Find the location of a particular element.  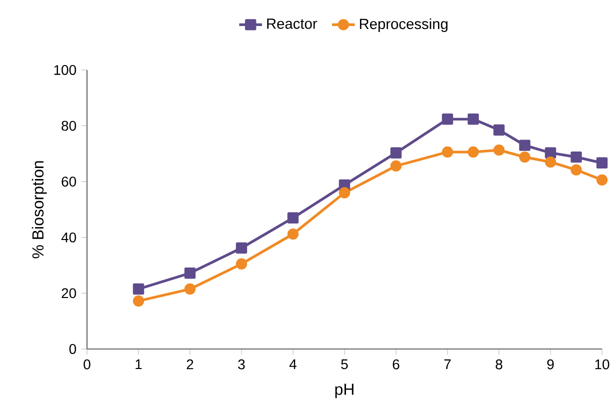

y-axis-title: % Biosorption is located at coordinates (39, 209).